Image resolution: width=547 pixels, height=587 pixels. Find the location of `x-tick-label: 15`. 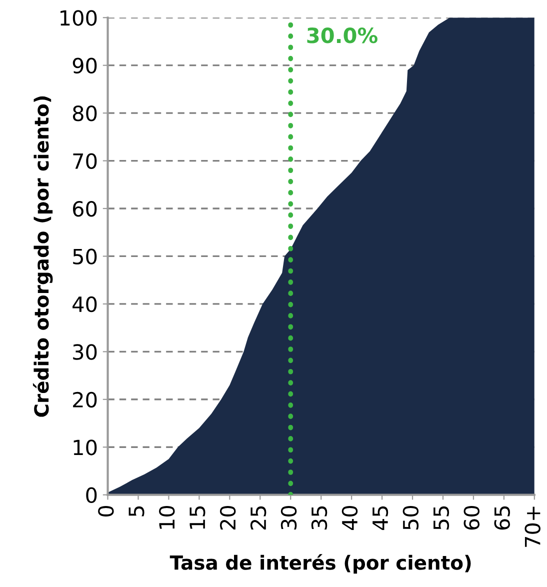

x-tick-label: 15 is located at coordinates (198, 517).